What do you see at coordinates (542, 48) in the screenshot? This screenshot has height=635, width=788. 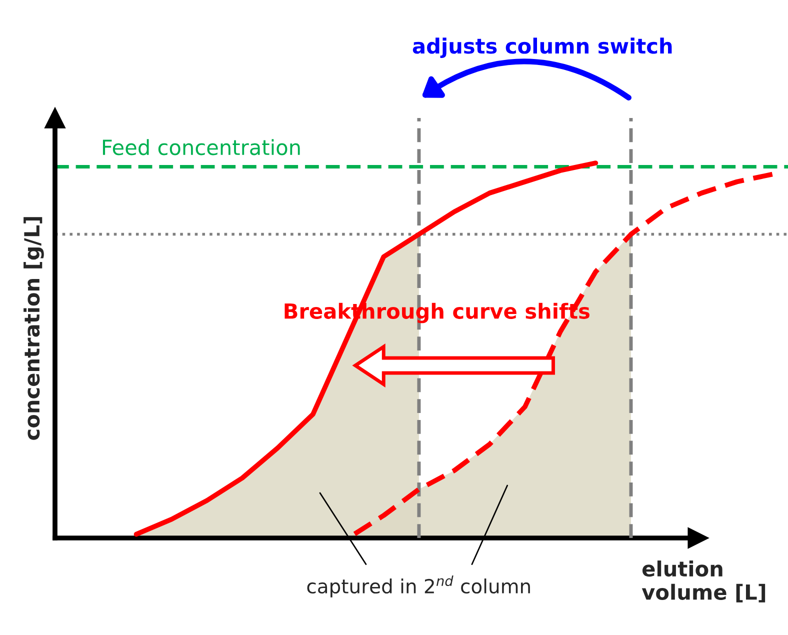 I see `text: adjusts column switch` at bounding box center [542, 48].